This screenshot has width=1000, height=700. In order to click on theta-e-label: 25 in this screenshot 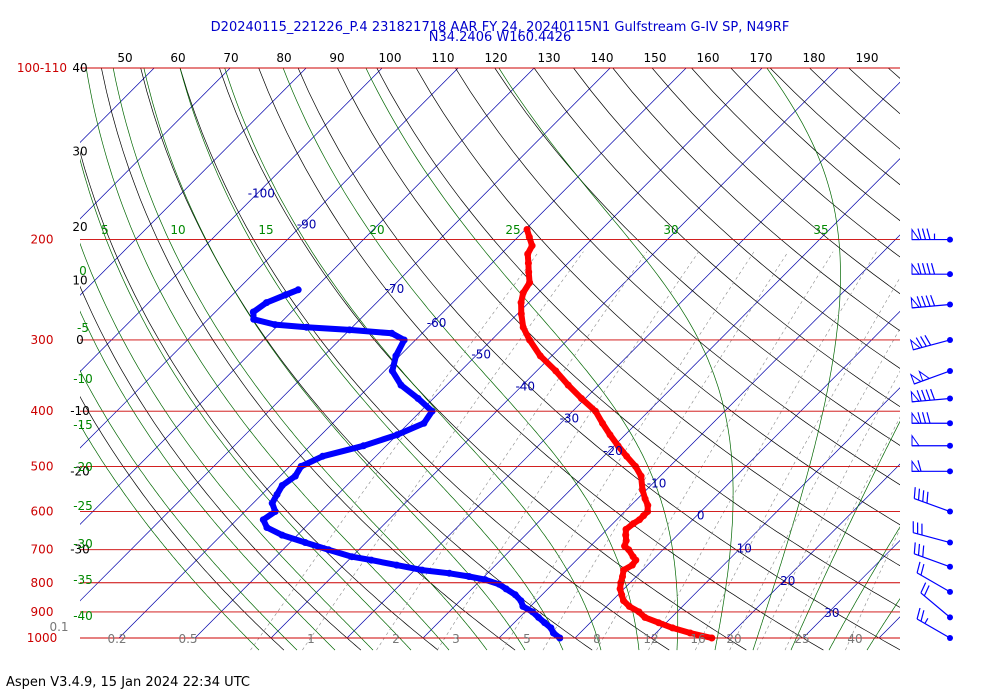, I will do `click(512, 230)`.